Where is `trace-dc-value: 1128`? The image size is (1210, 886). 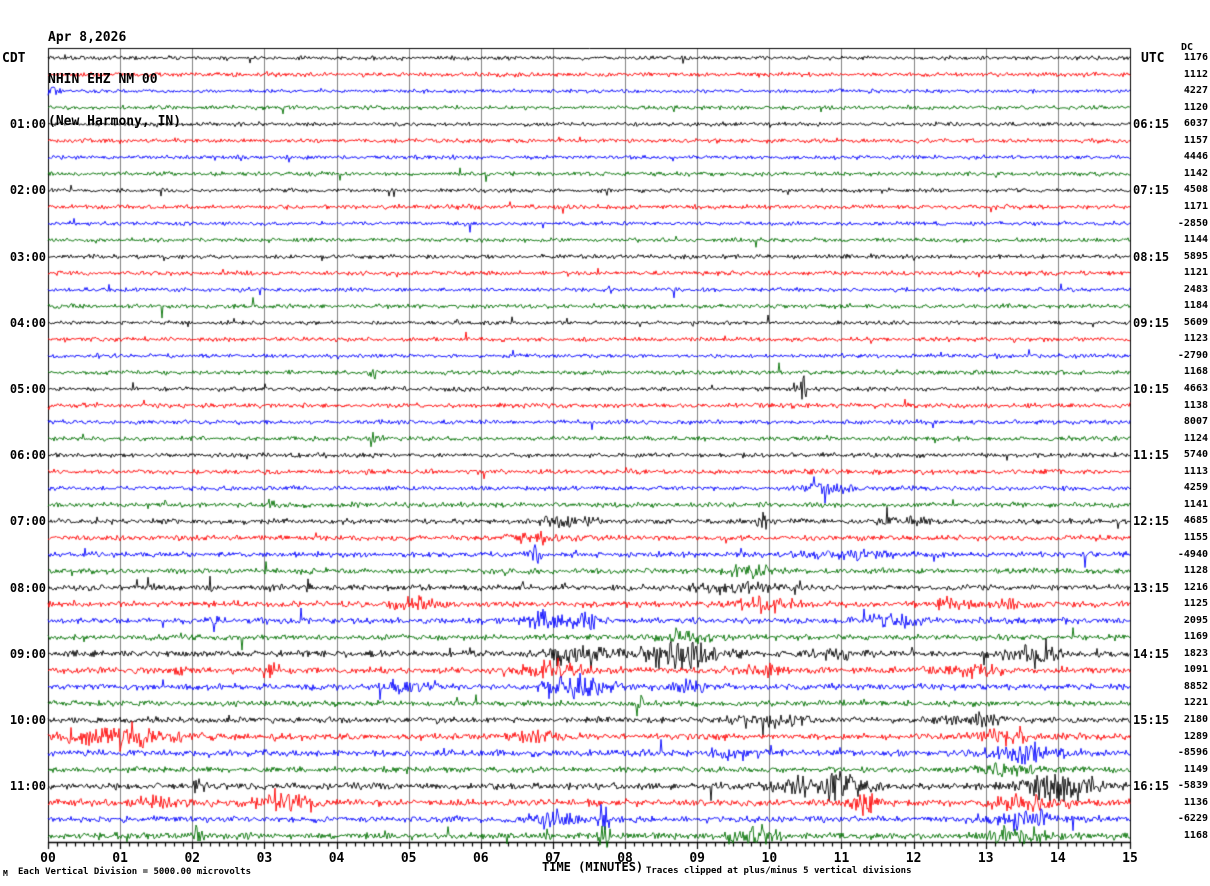
trace-dc-value: 1128 is located at coordinates (1195, 571).